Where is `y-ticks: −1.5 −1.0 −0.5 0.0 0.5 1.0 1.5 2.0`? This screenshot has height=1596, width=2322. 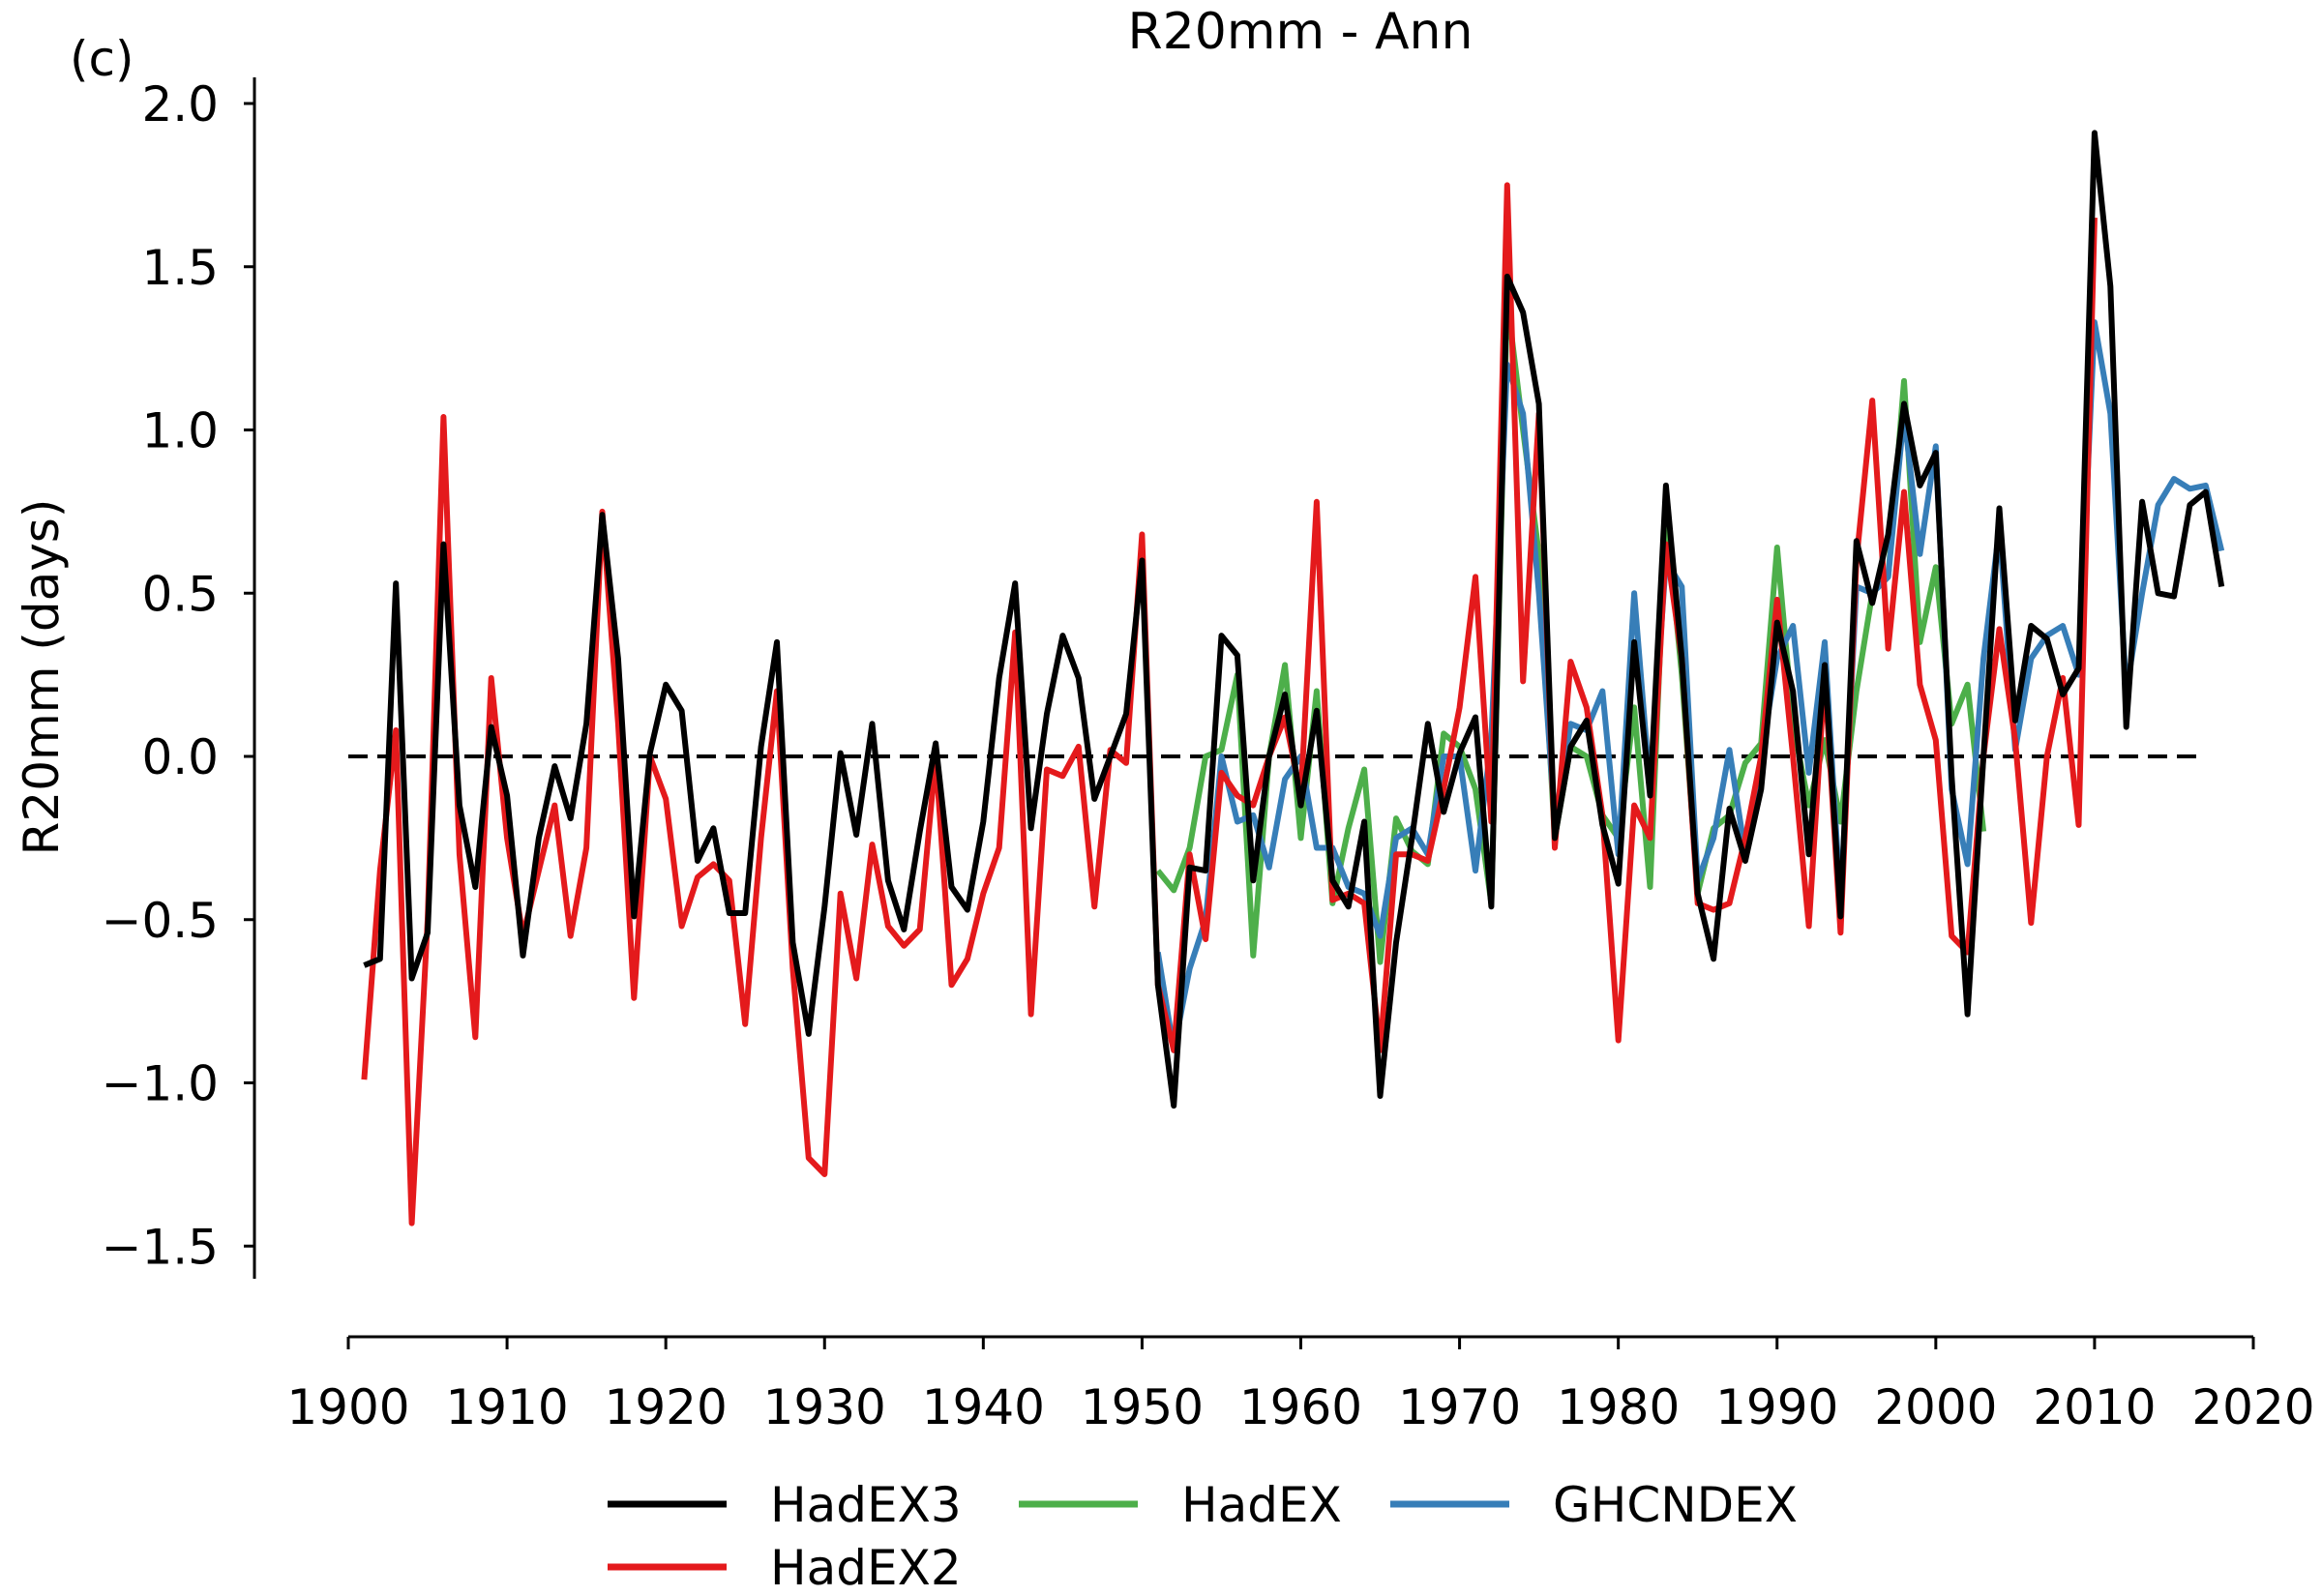
y-ticks: −1.5 −1.0 −0.5 0.0 0.5 1.0 1.5 2.0 is located at coordinates (178, 675).